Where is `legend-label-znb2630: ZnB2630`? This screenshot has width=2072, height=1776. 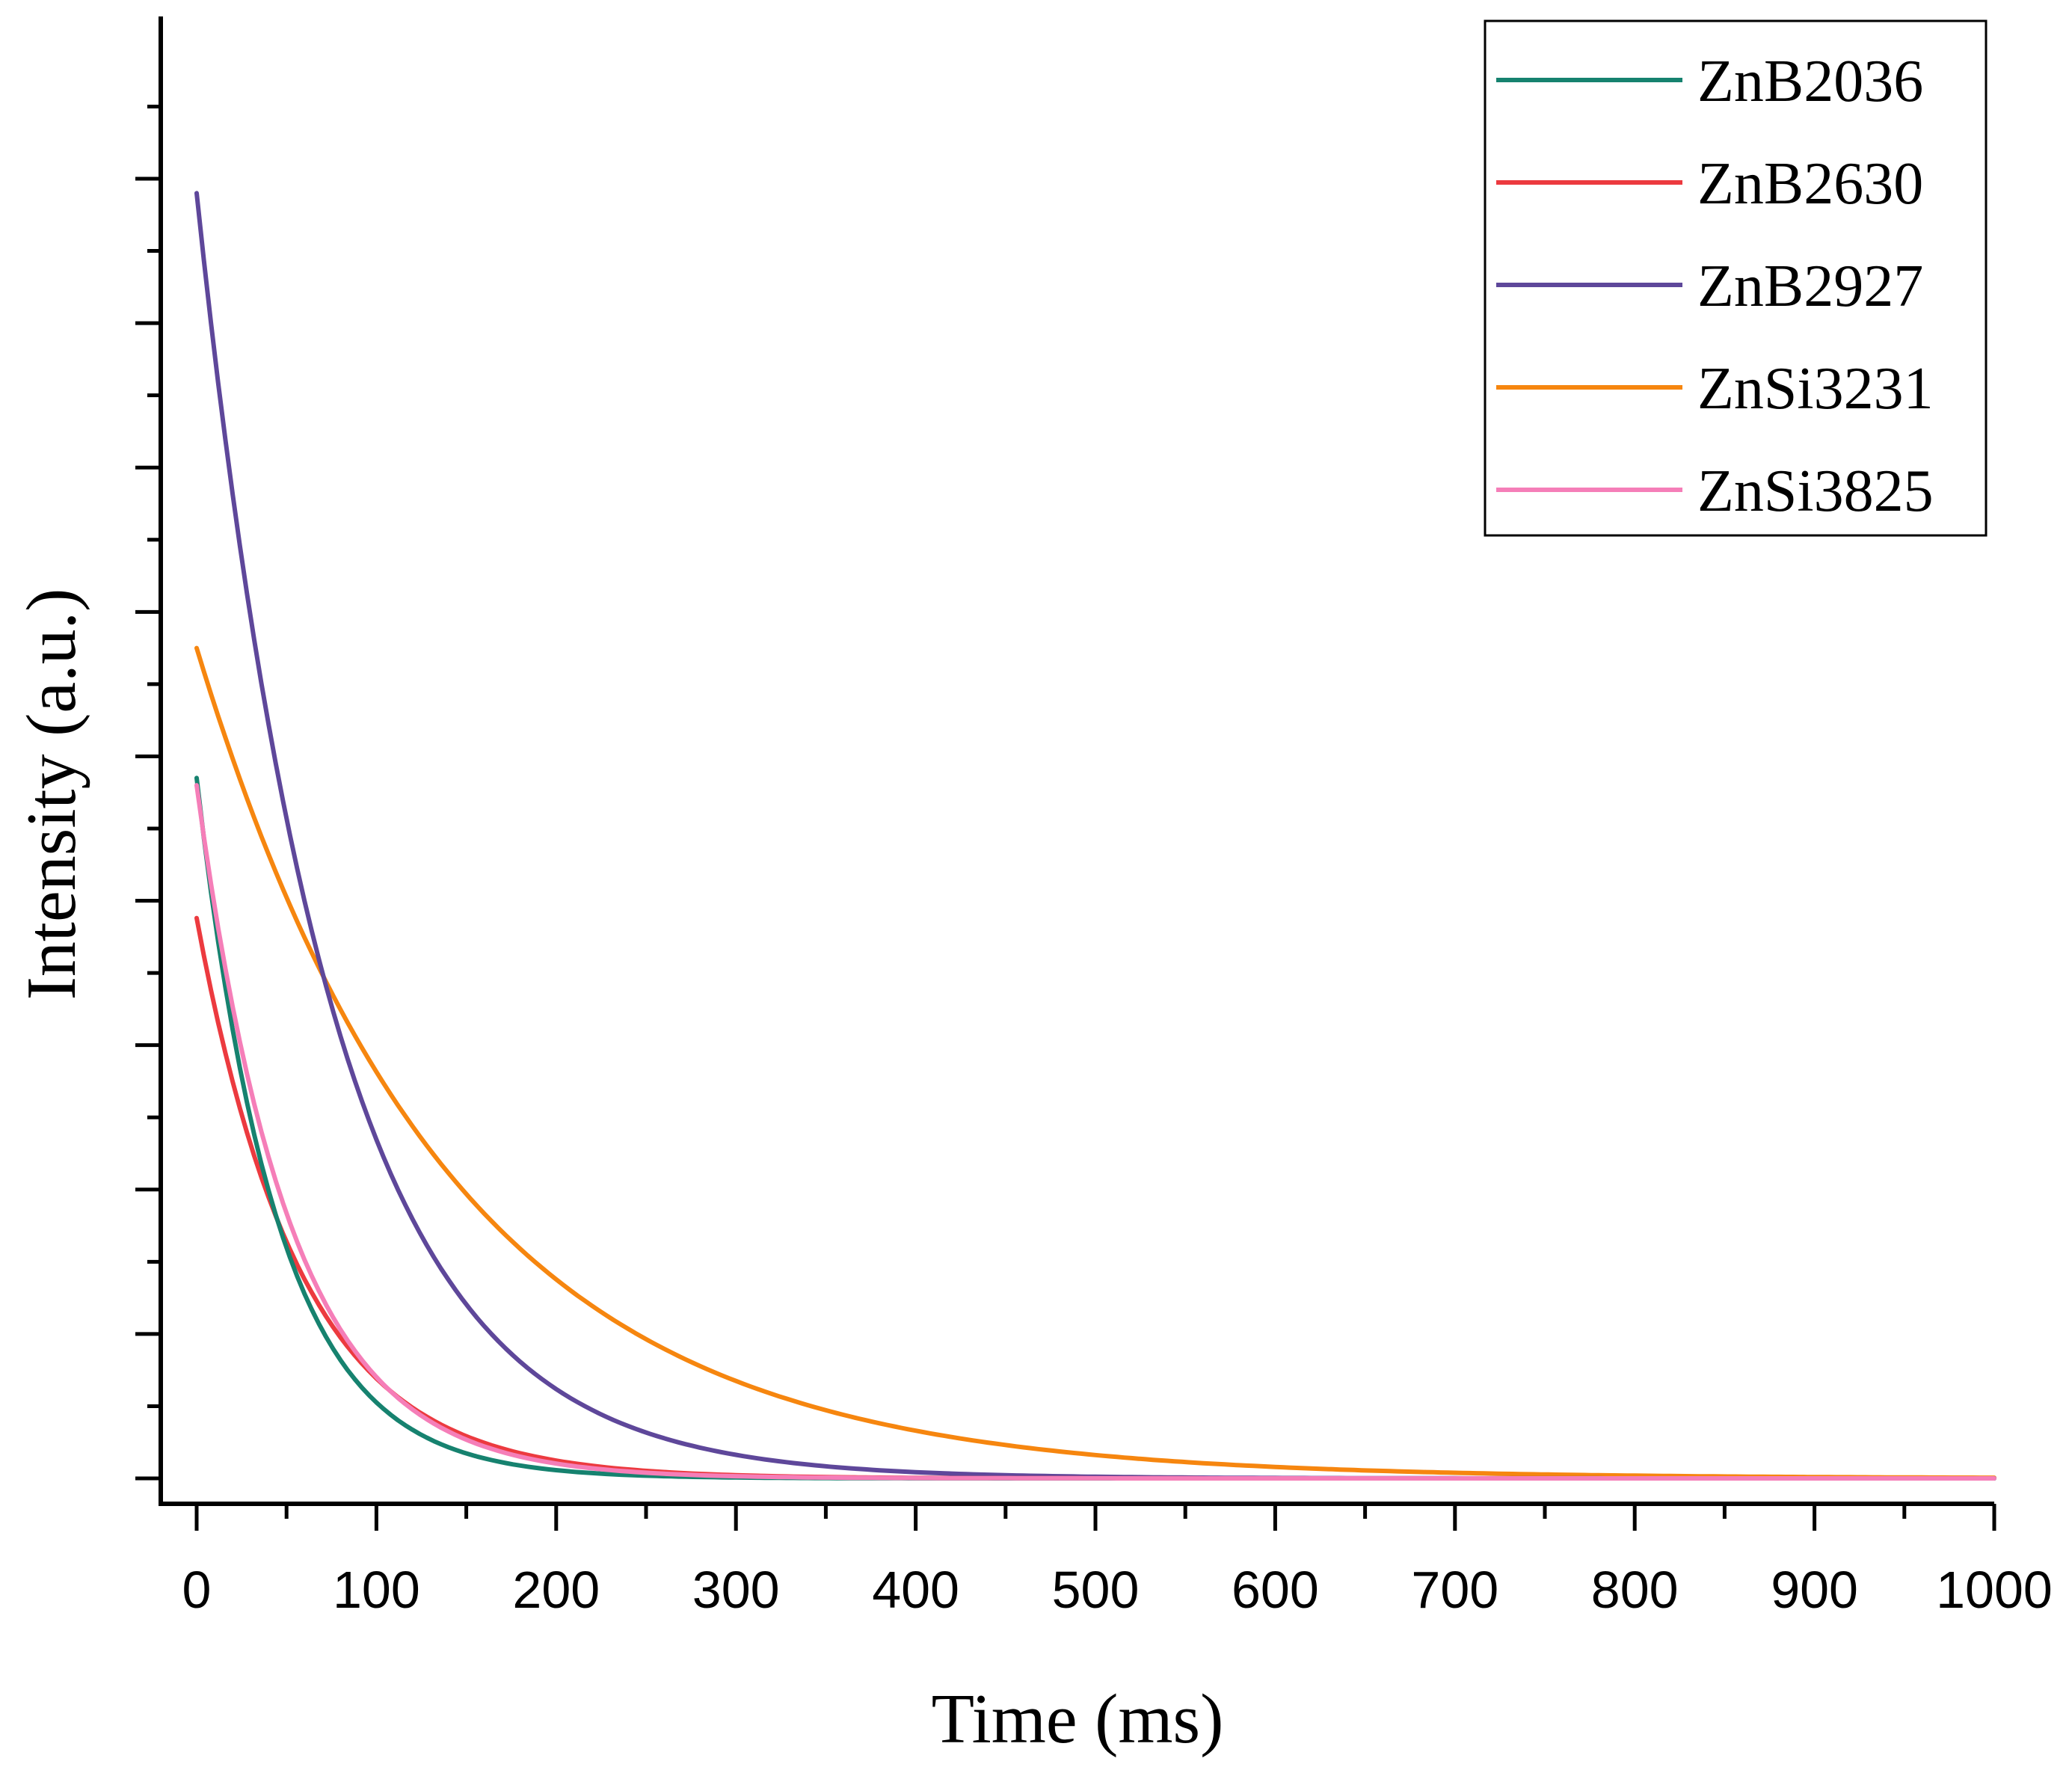
legend-label-znb2630: ZnB2630 is located at coordinates (1810, 184).